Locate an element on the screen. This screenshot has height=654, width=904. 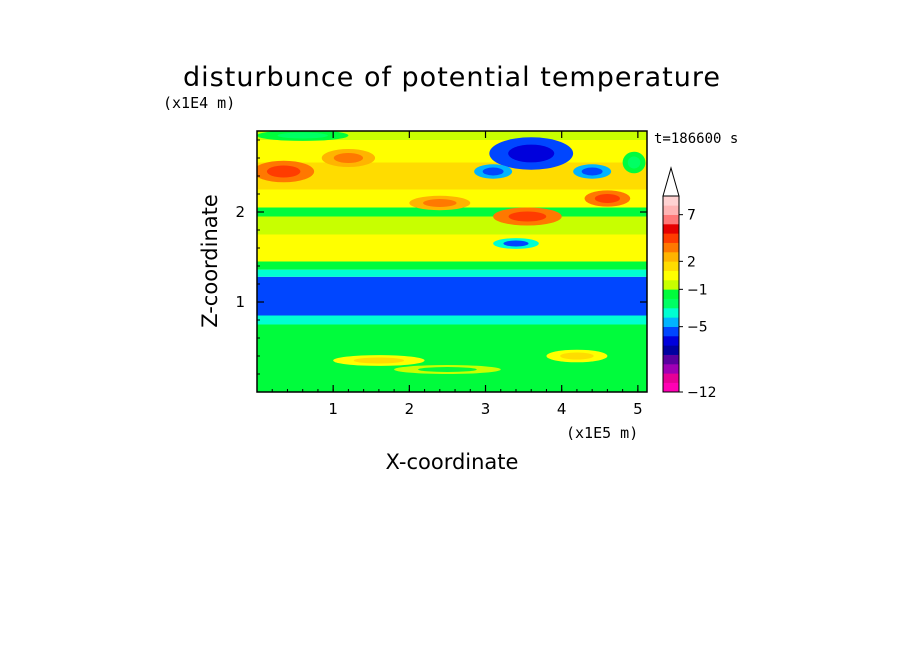
y-unit-label: (x1E4 m) is located at coordinates (199, 103).